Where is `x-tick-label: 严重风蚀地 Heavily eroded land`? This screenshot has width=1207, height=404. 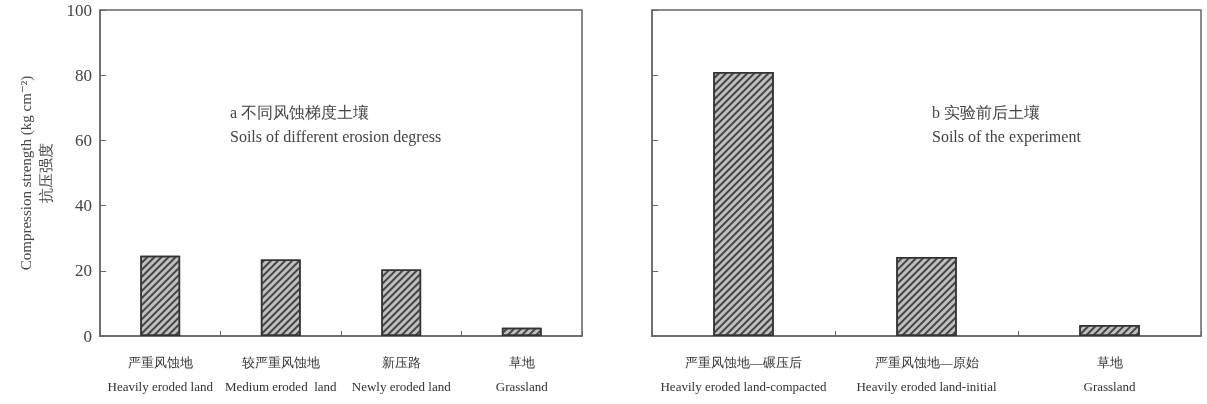
x-tick-label: 严重风蚀地 Heavily eroded land is located at coordinates (160, 374).